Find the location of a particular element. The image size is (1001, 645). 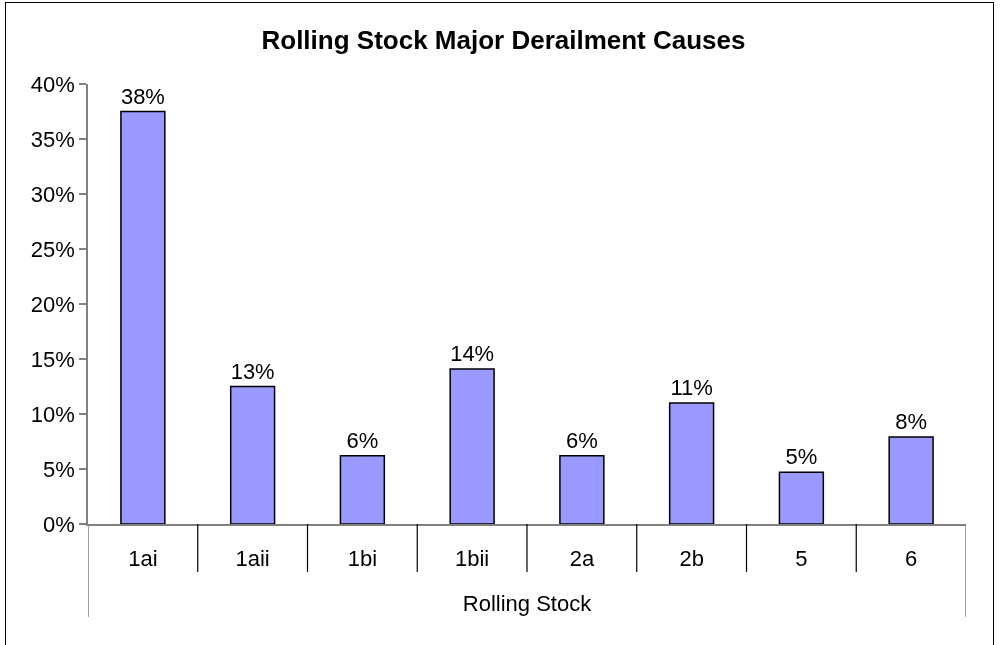

x-axis-title: Rolling Stock is located at coordinates (527, 603).